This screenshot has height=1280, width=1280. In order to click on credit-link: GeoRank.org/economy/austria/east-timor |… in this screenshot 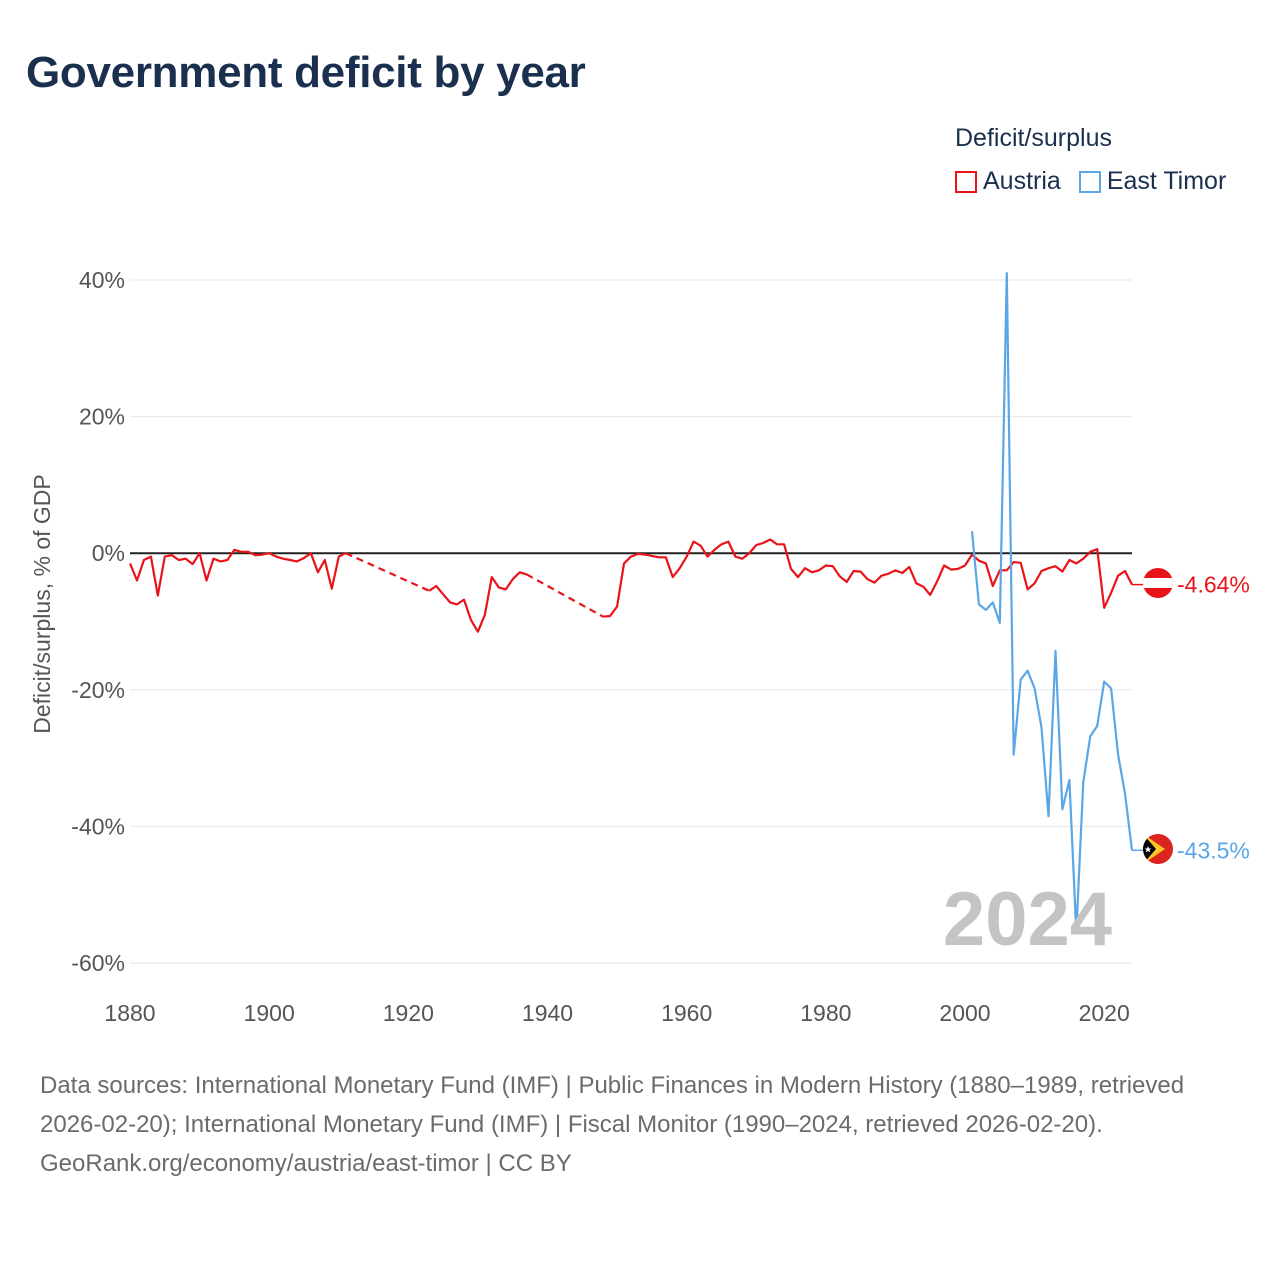, I will do `click(306, 1163)`.